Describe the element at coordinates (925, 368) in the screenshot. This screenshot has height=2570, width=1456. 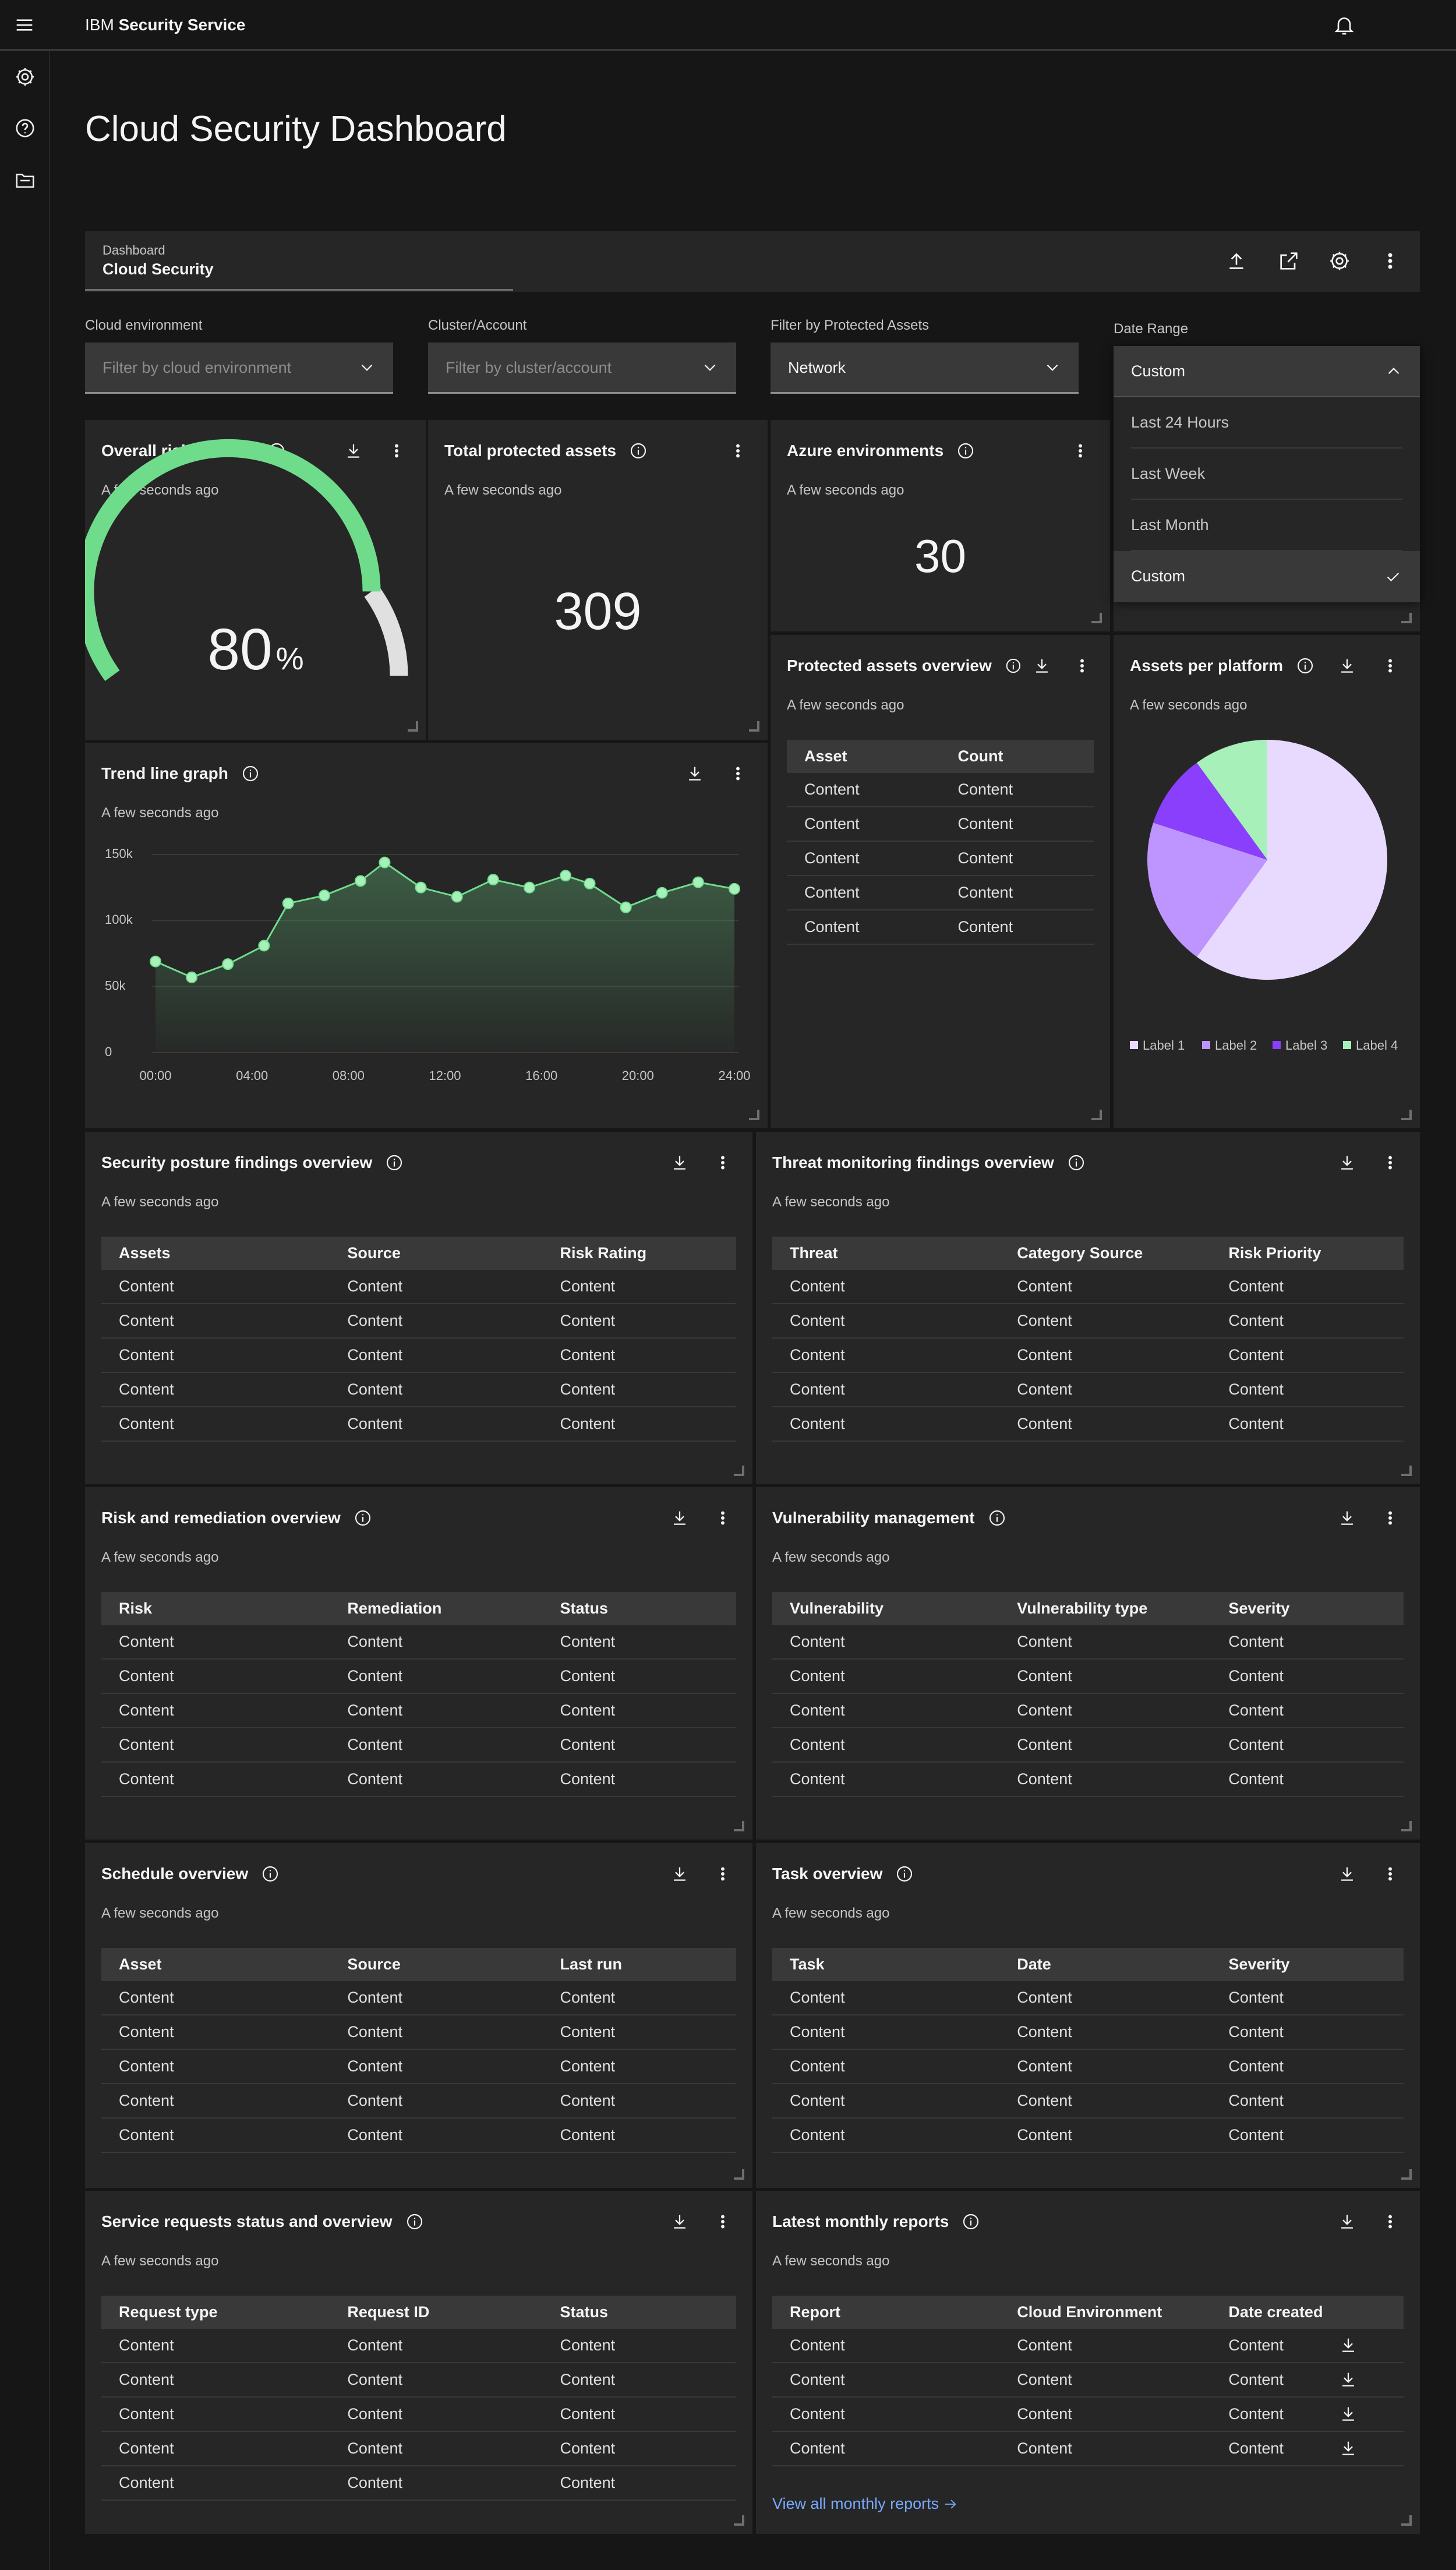
I see `filter-select: Network` at that location.